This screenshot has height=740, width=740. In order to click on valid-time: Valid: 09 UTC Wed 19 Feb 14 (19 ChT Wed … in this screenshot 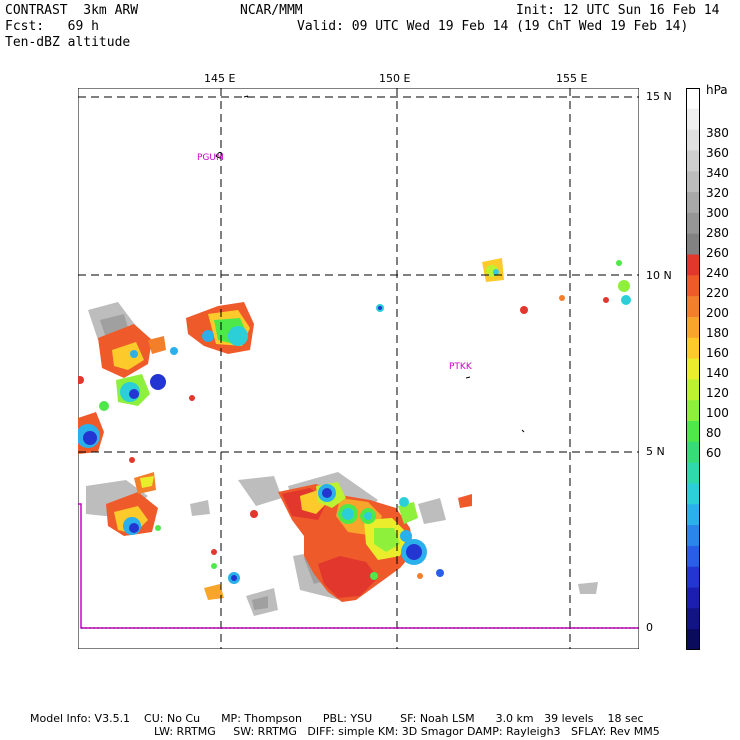, I will do `click(493, 26)`.